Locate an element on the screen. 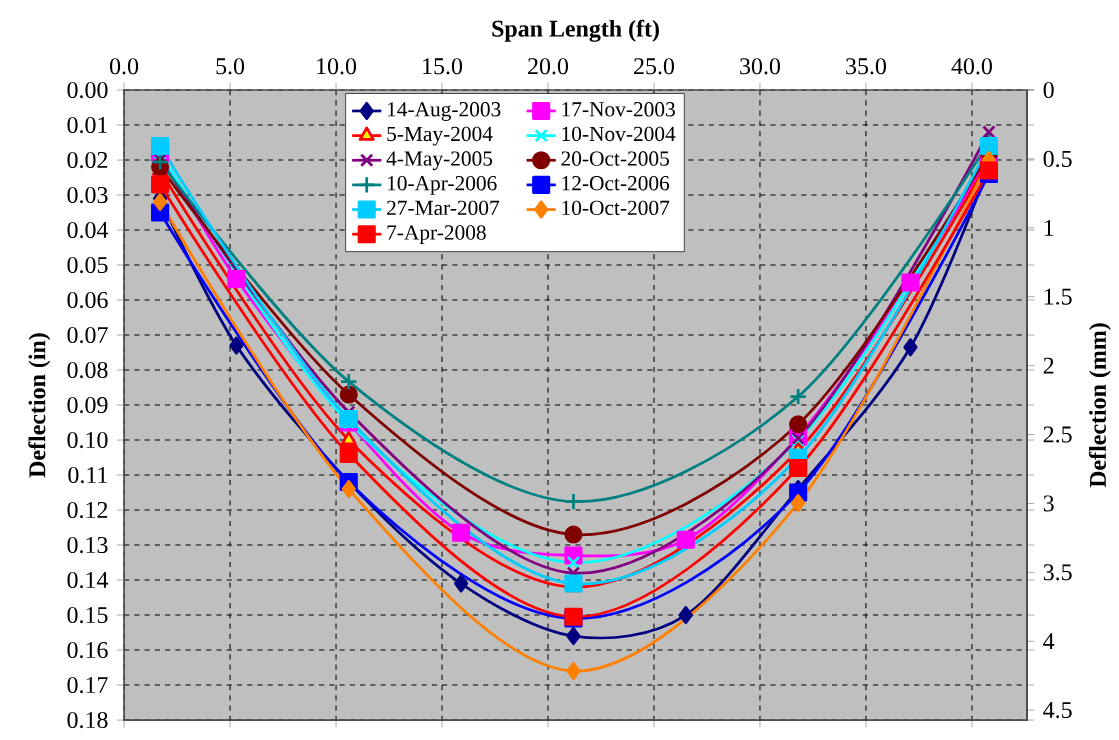 The width and height of the screenshot is (1119, 740). y2-tick-label: 1 is located at coordinates (1049, 228).